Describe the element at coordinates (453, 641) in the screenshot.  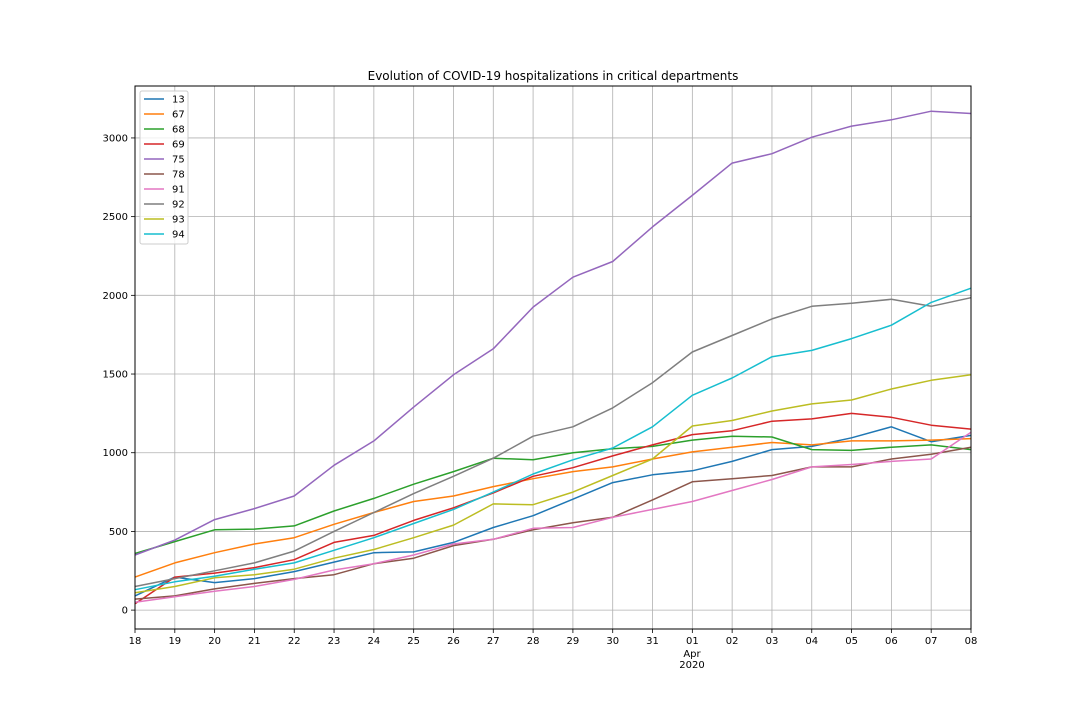
I see `x-tick-label: 26` at that location.